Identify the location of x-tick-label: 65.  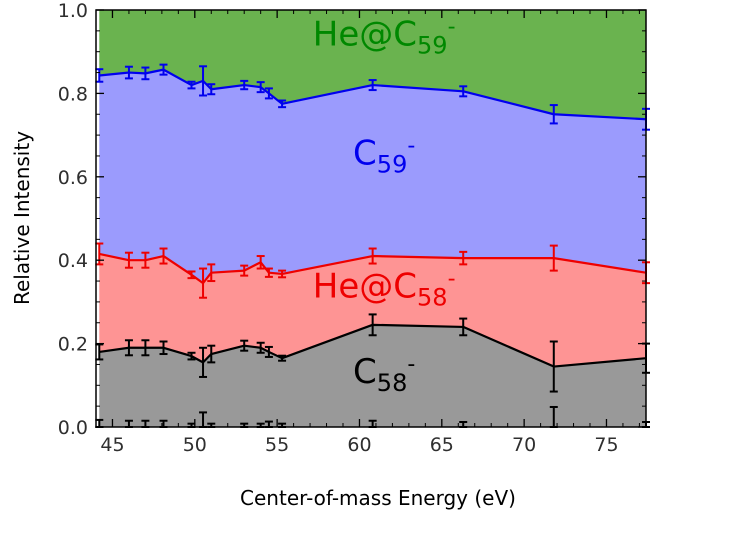
(442, 445).